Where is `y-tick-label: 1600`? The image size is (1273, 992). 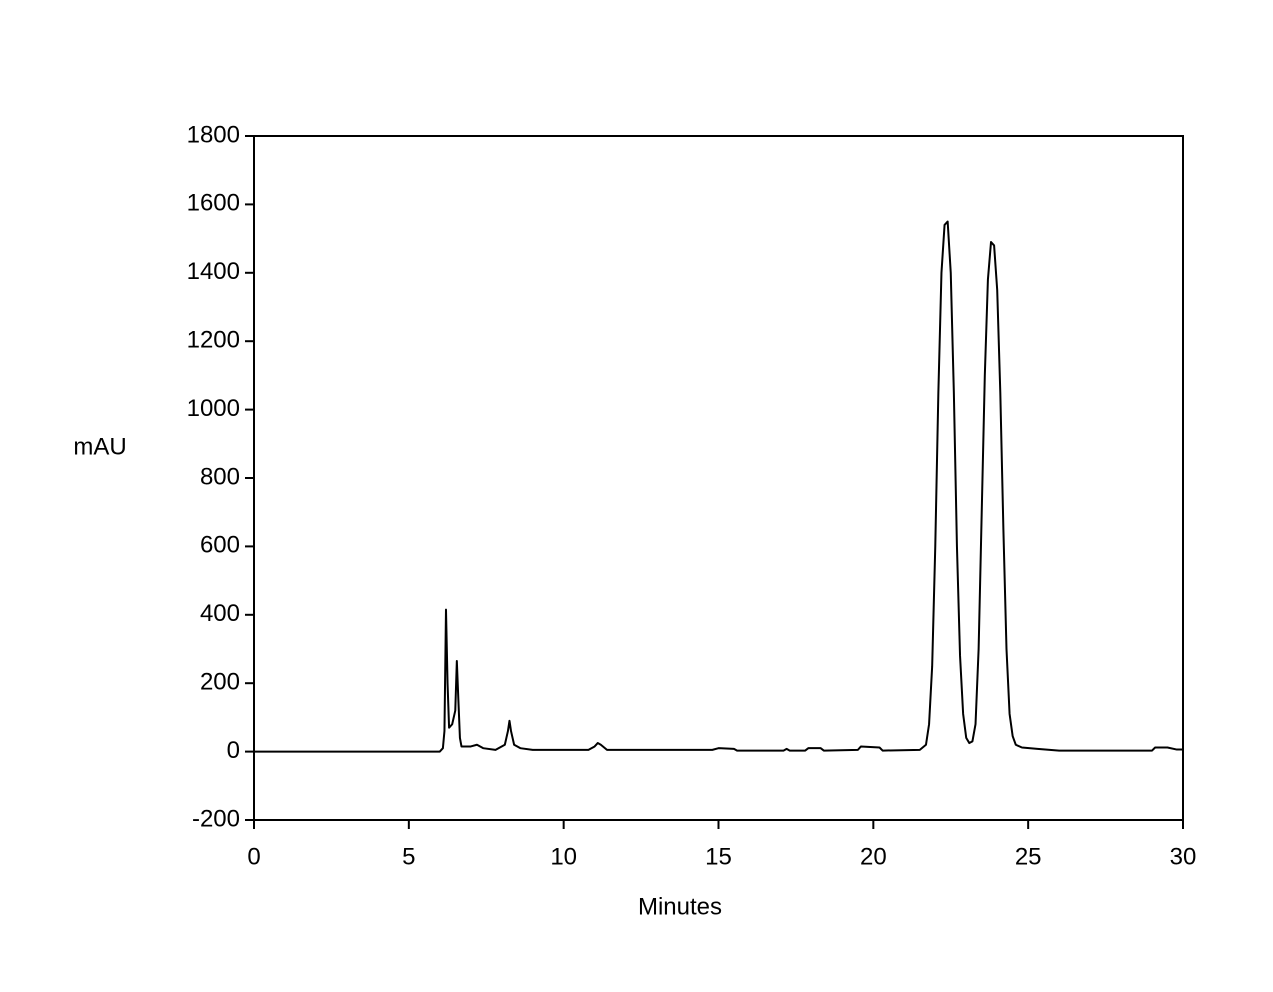 y-tick-label: 1600 is located at coordinates (213, 203).